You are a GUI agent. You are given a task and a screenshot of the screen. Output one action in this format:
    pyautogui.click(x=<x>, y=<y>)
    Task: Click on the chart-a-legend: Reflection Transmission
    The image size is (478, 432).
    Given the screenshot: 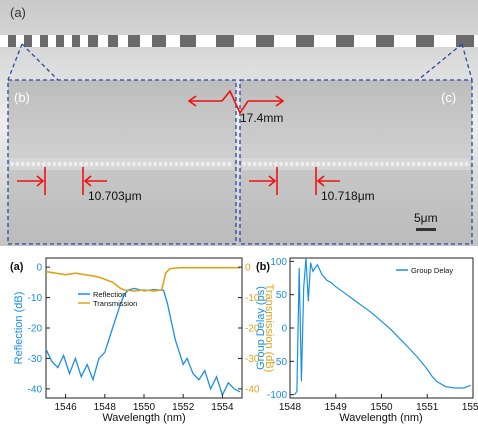 What is the action you would take?
    pyautogui.click(x=107, y=299)
    